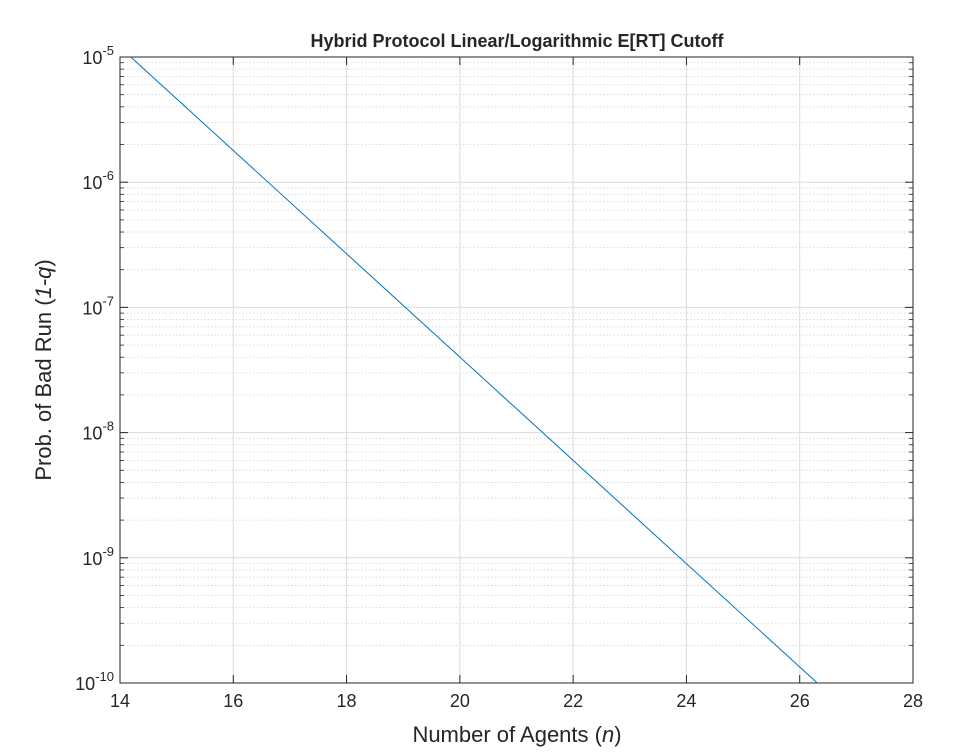 This screenshot has height=754, width=971. I want to click on x-tick-label: 26, so click(800, 701).